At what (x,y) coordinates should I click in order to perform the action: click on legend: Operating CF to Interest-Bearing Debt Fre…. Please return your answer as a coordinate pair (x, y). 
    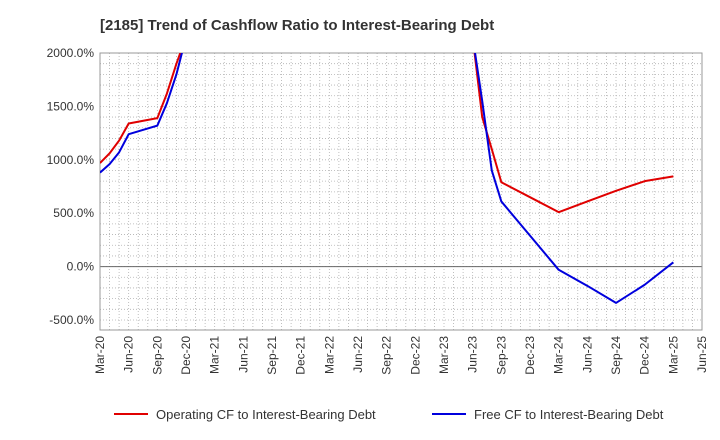
    Looking at the image, I should click on (389, 414).